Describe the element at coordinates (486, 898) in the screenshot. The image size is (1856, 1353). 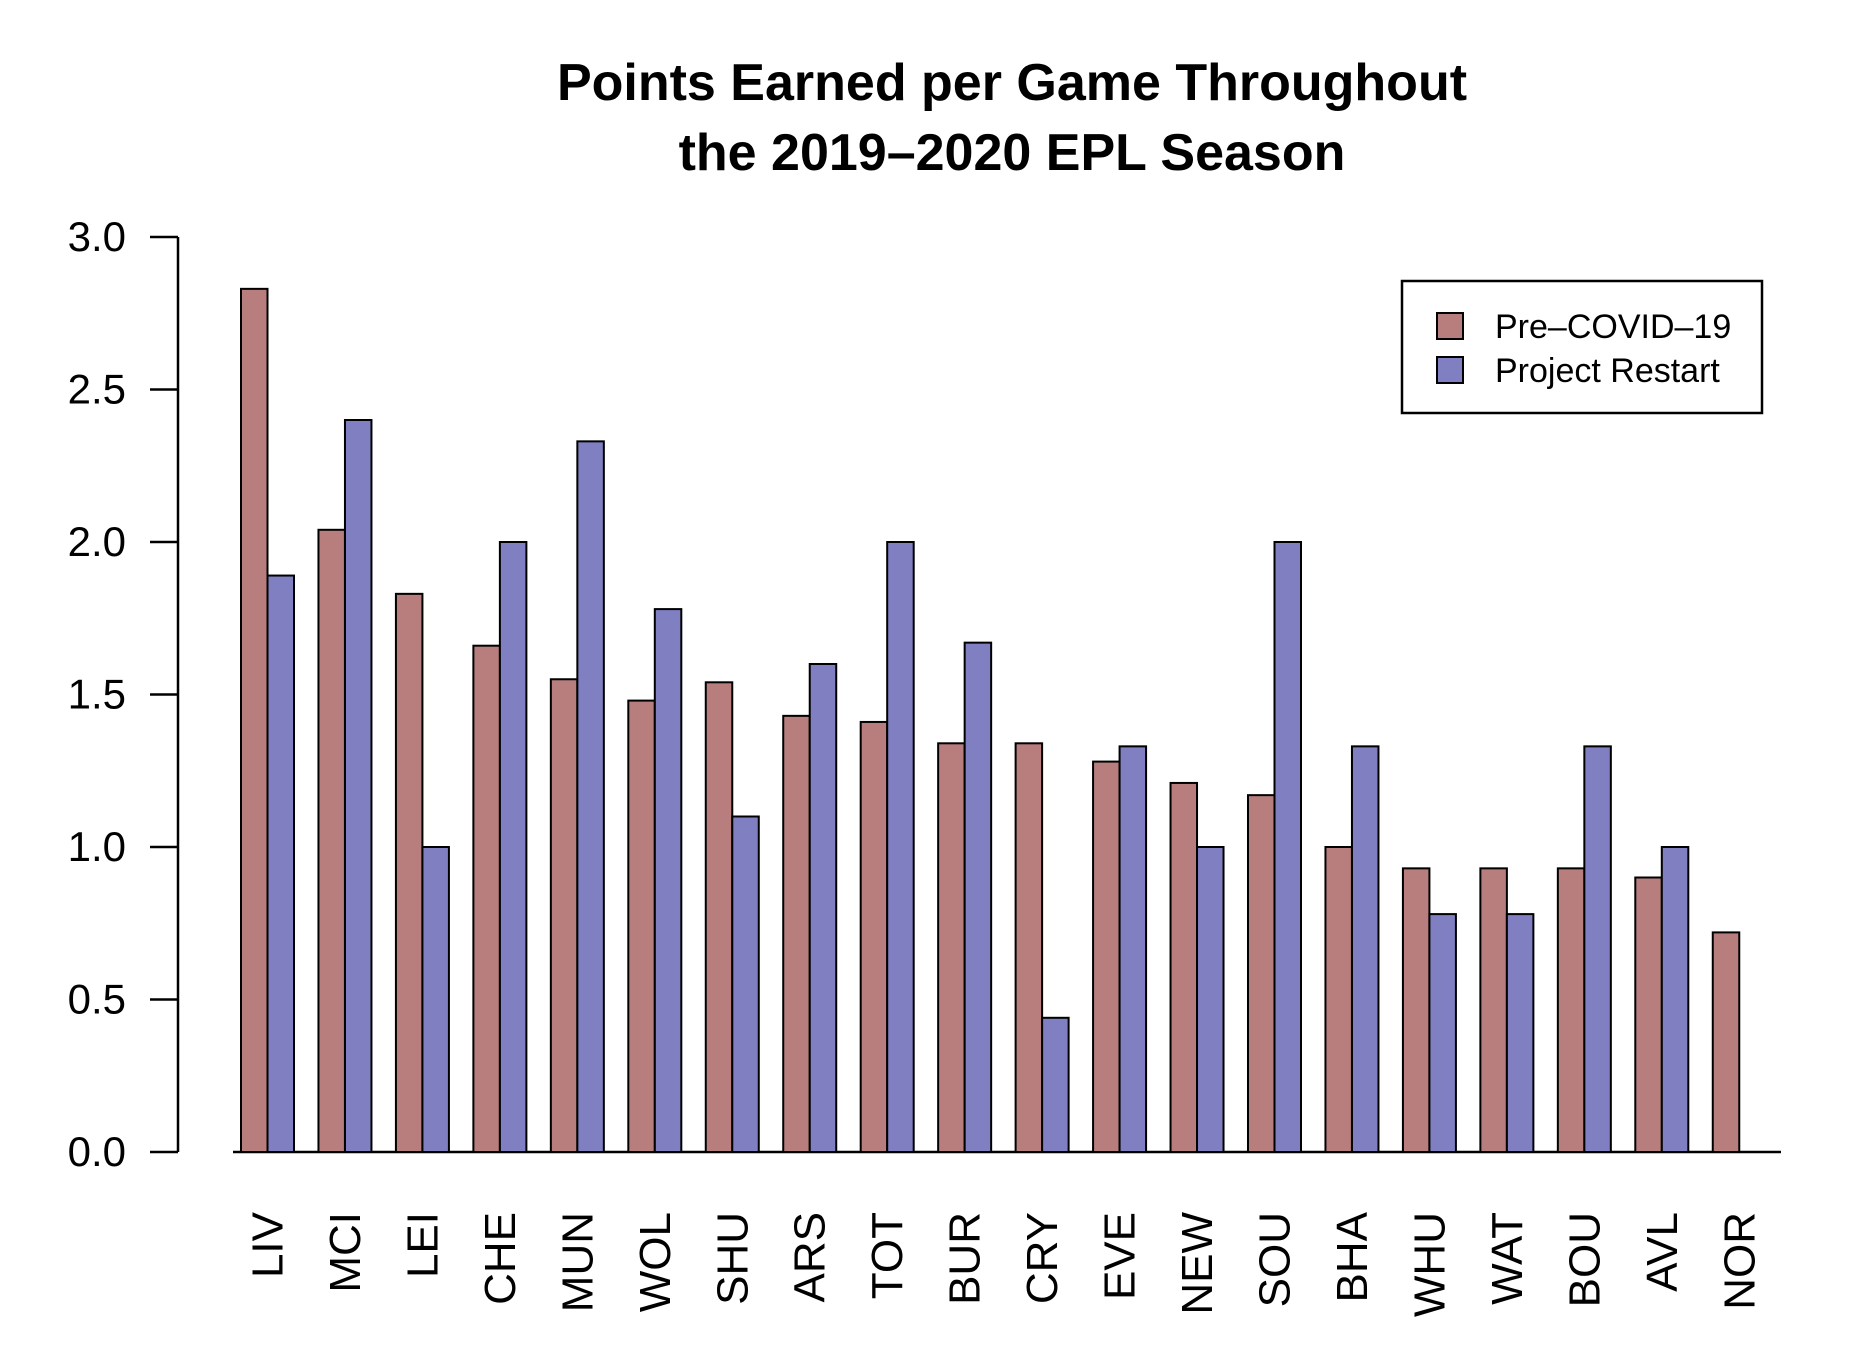
I see `bar-che-pre-covid` at that location.